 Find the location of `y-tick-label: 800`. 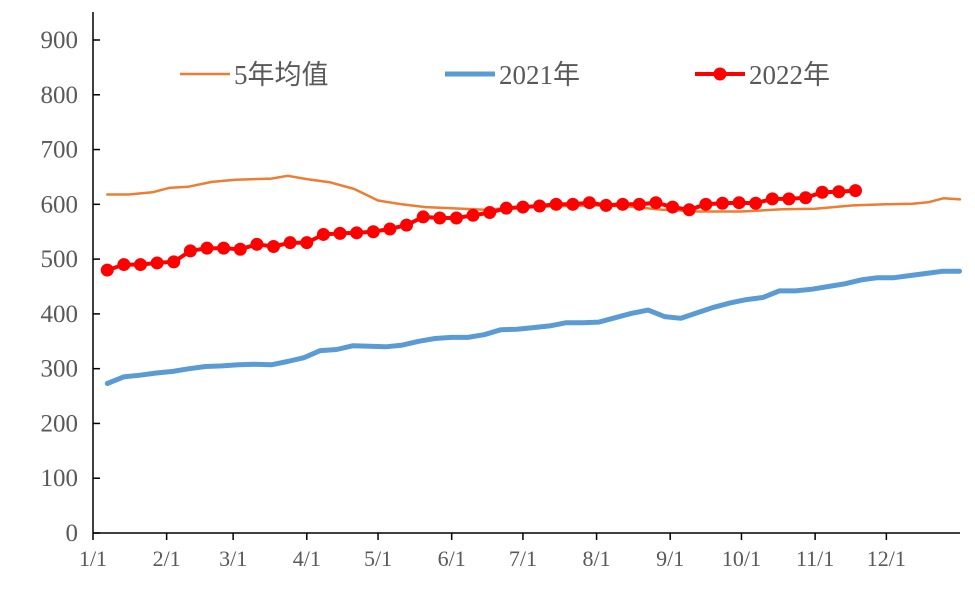

y-tick-label: 800 is located at coordinates (60, 95).